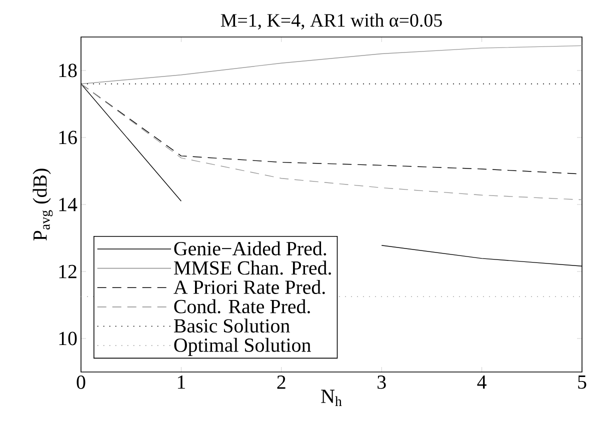  What do you see at coordinates (67, 271) in the screenshot?
I see `y-tick-label: 12` at bounding box center [67, 271].